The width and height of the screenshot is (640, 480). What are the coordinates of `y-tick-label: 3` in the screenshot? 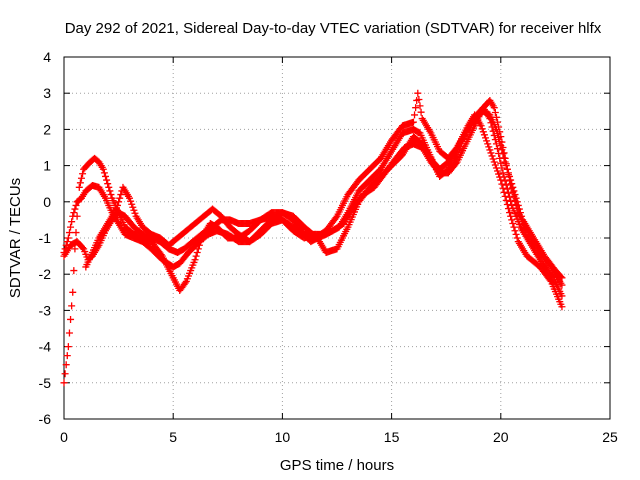 It's located at (47, 93).